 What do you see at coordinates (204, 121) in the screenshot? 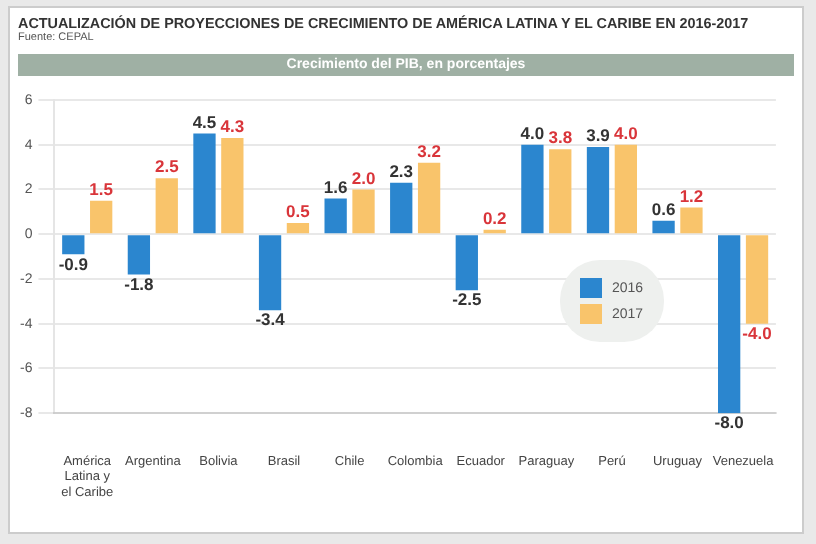
I see `data-label: 4.5` at bounding box center [204, 121].